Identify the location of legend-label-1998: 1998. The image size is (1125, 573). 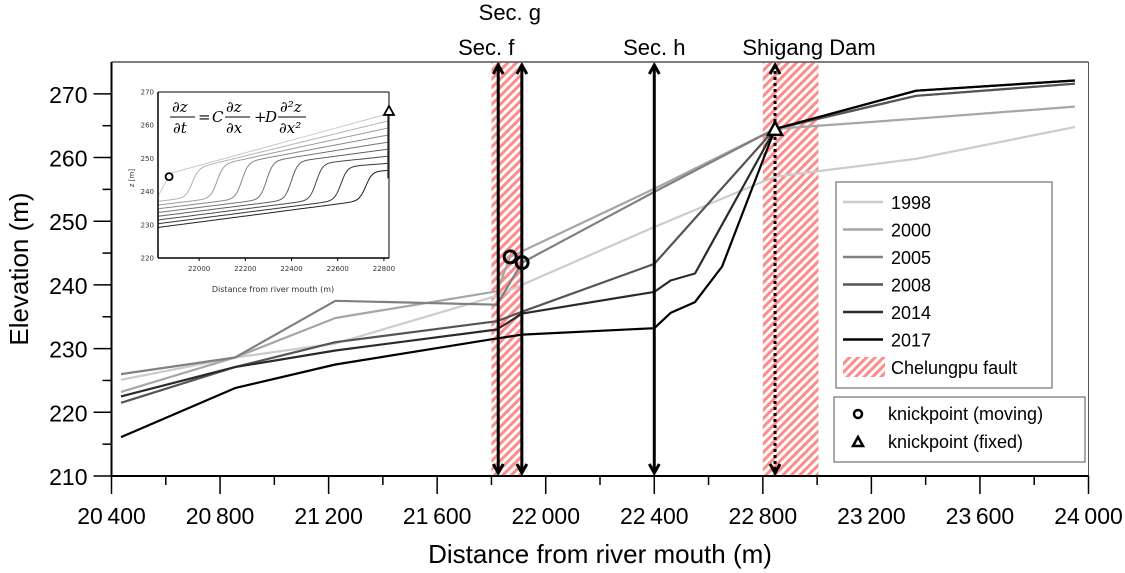
(911, 203).